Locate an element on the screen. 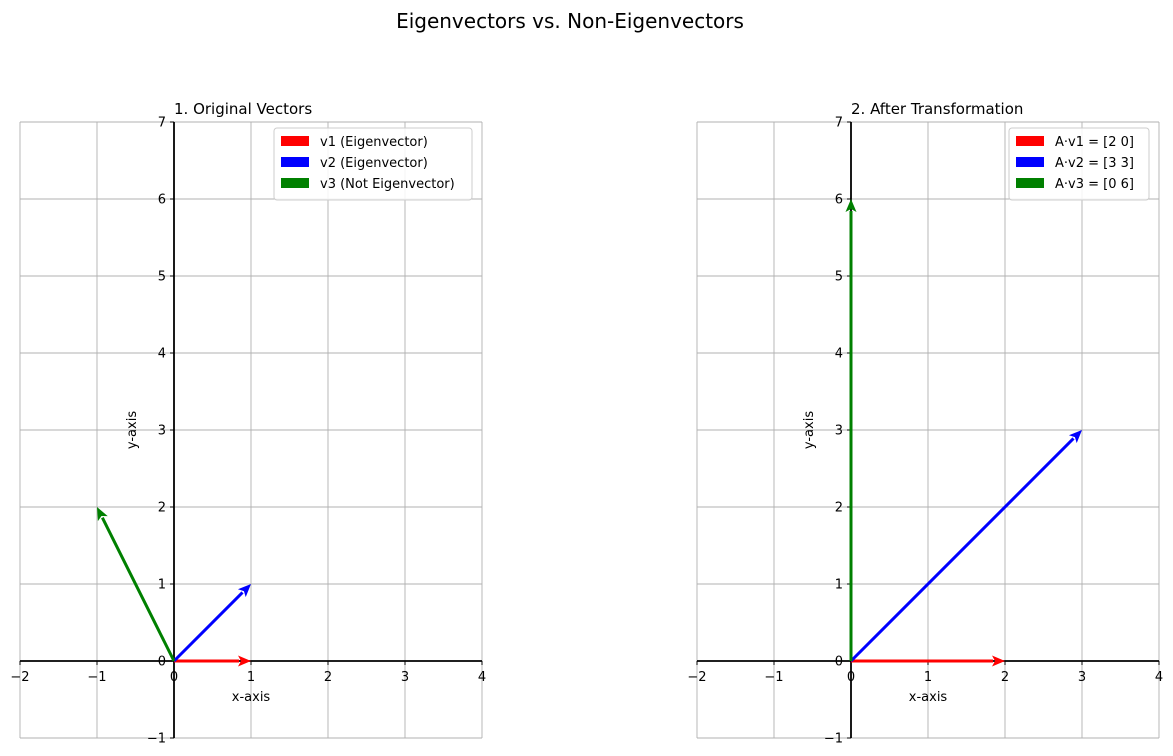 The width and height of the screenshot is (1173, 756). legend-label: A·v3 = [0 6] is located at coordinates (1094, 184).